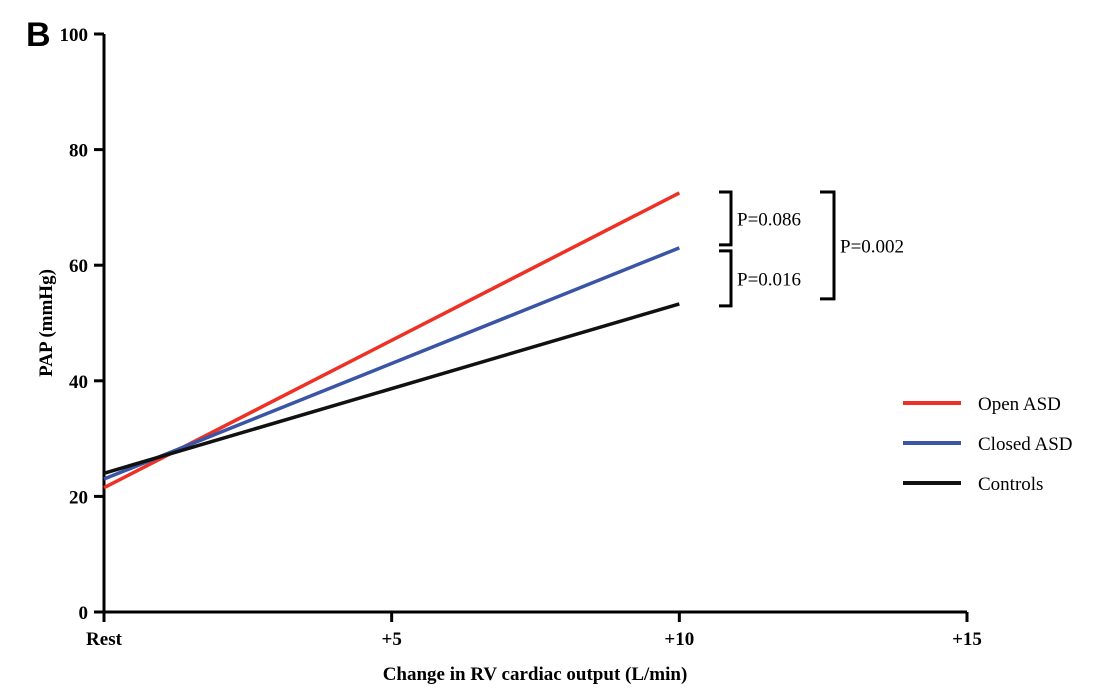 The height and width of the screenshot is (691, 1109). I want to click on p-value-label: P=0.086, so click(769, 219).